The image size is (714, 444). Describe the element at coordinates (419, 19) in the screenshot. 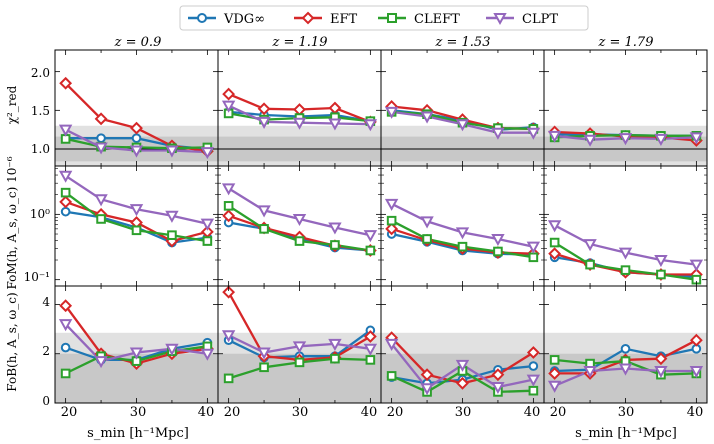

I see `legend-entry-cleft: CLEFT` at that location.